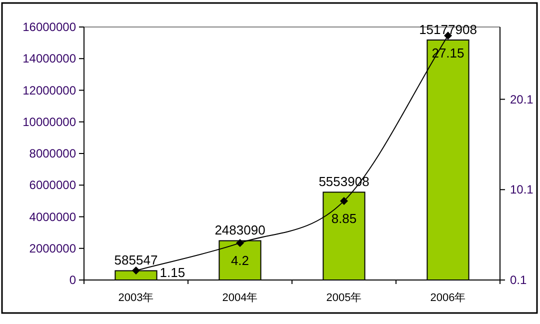 This screenshot has height=324, width=540. I want to click on data-label: 8.85, so click(344, 218).